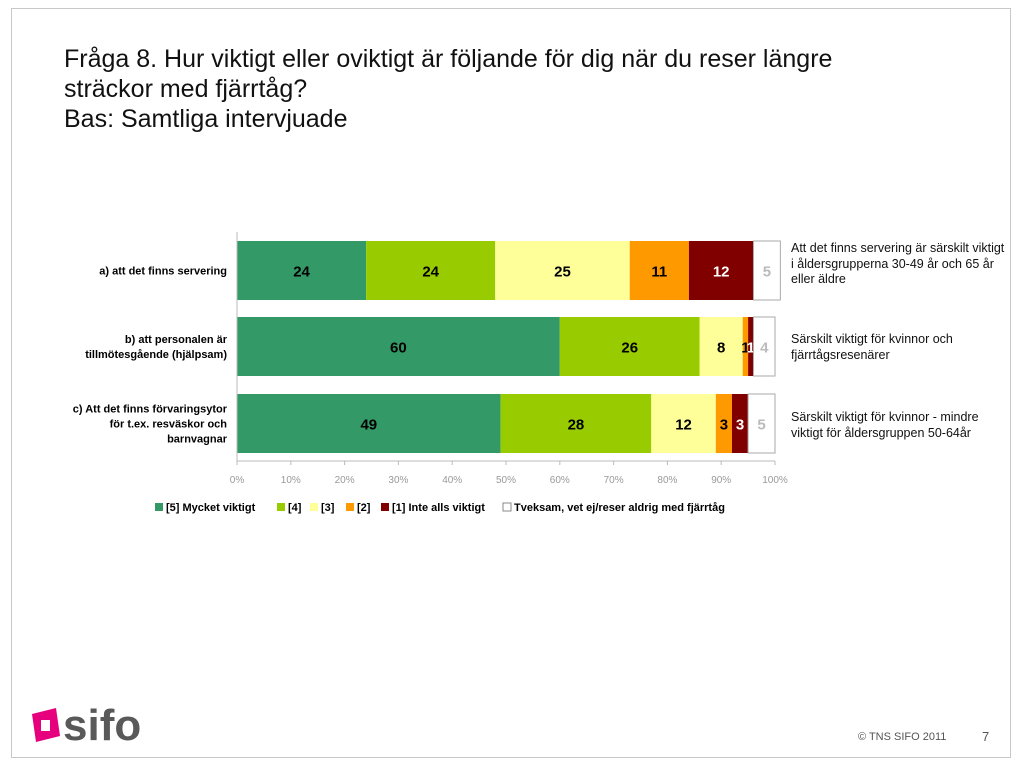 The height and width of the screenshot is (768, 1024). I want to click on x-tick-label: 100%, so click(775, 480).